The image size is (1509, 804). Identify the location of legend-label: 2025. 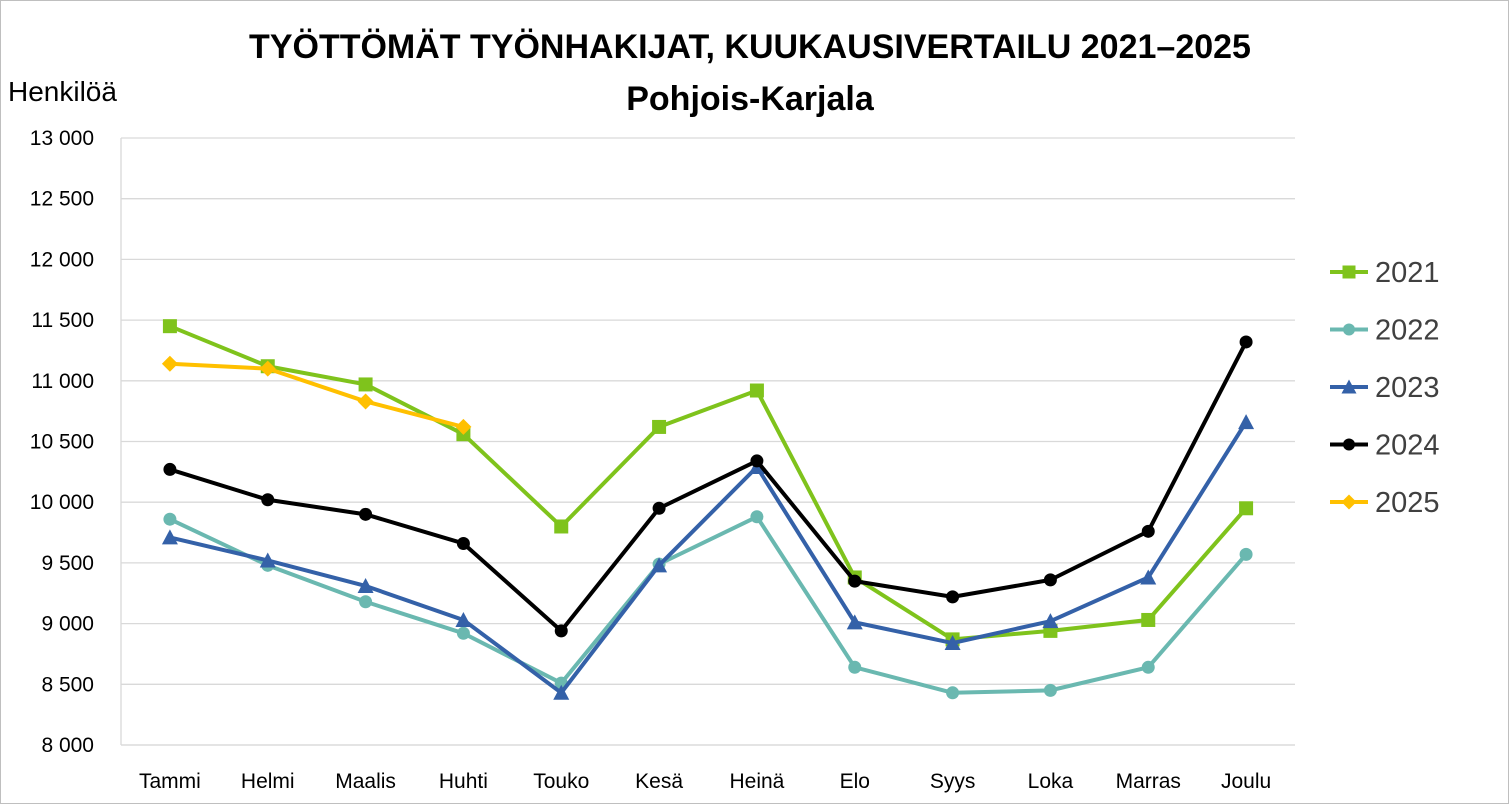
(1407, 503).